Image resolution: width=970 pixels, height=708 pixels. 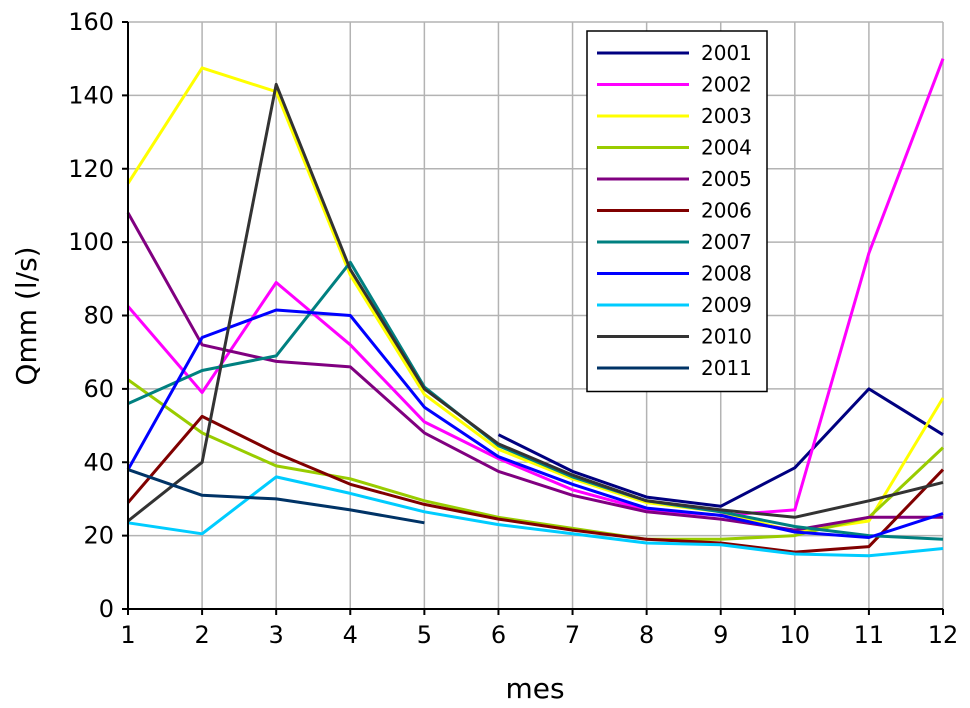 What do you see at coordinates (726, 337) in the screenshot?
I see `legend-label-2010: 2010` at bounding box center [726, 337].